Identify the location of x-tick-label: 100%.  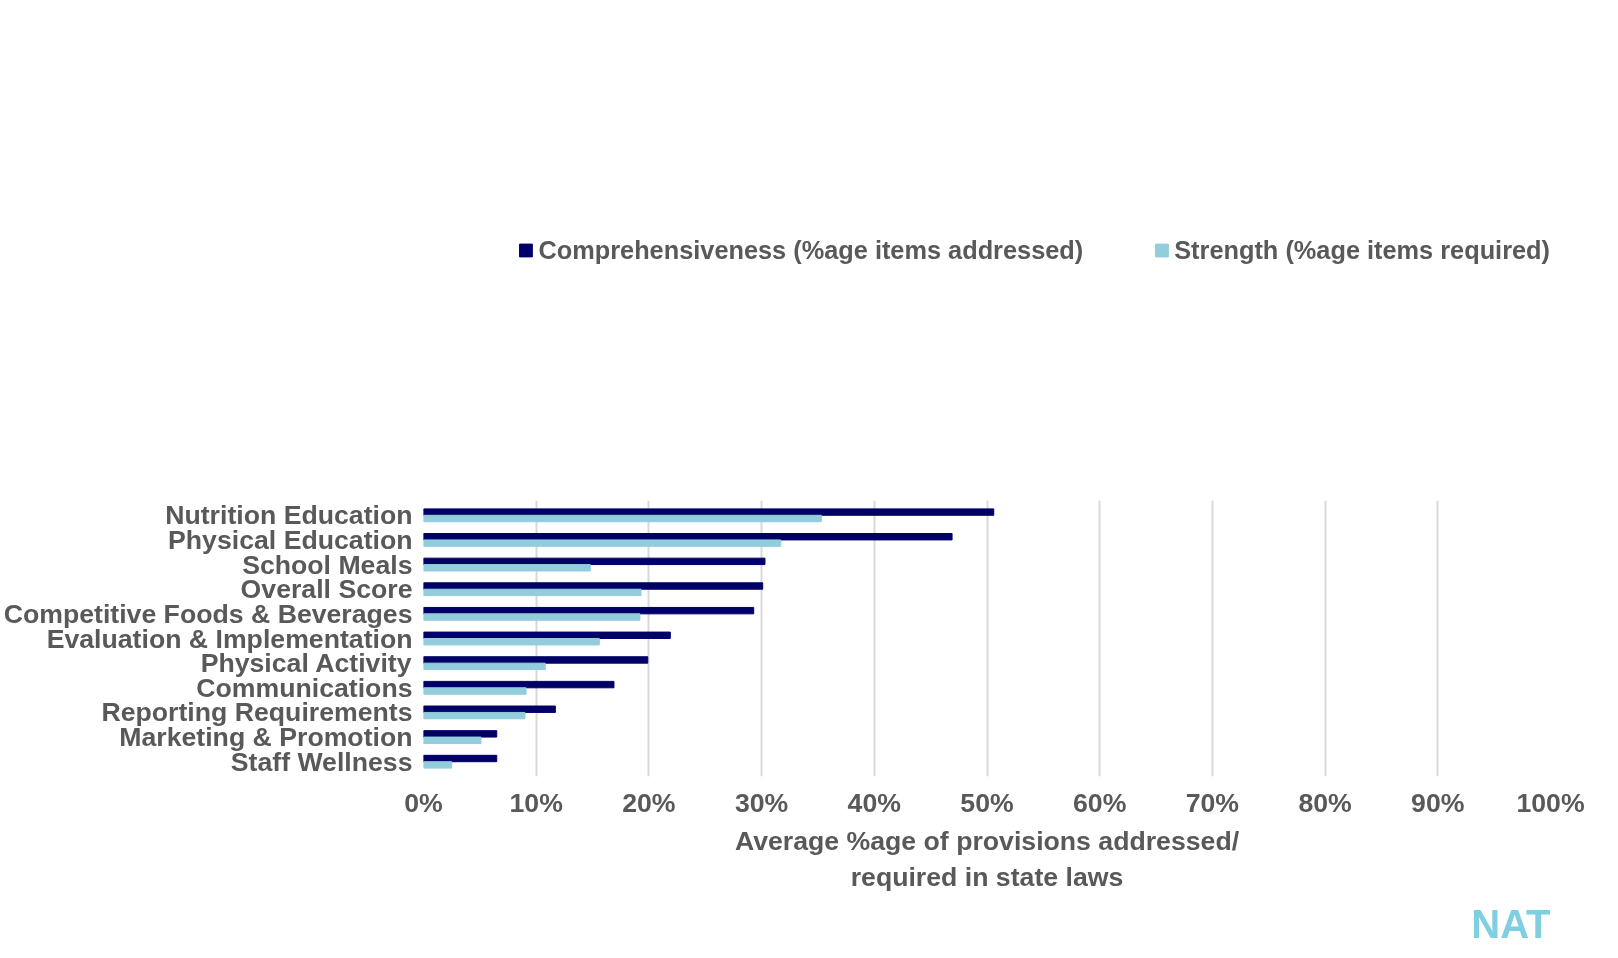
(1550, 802).